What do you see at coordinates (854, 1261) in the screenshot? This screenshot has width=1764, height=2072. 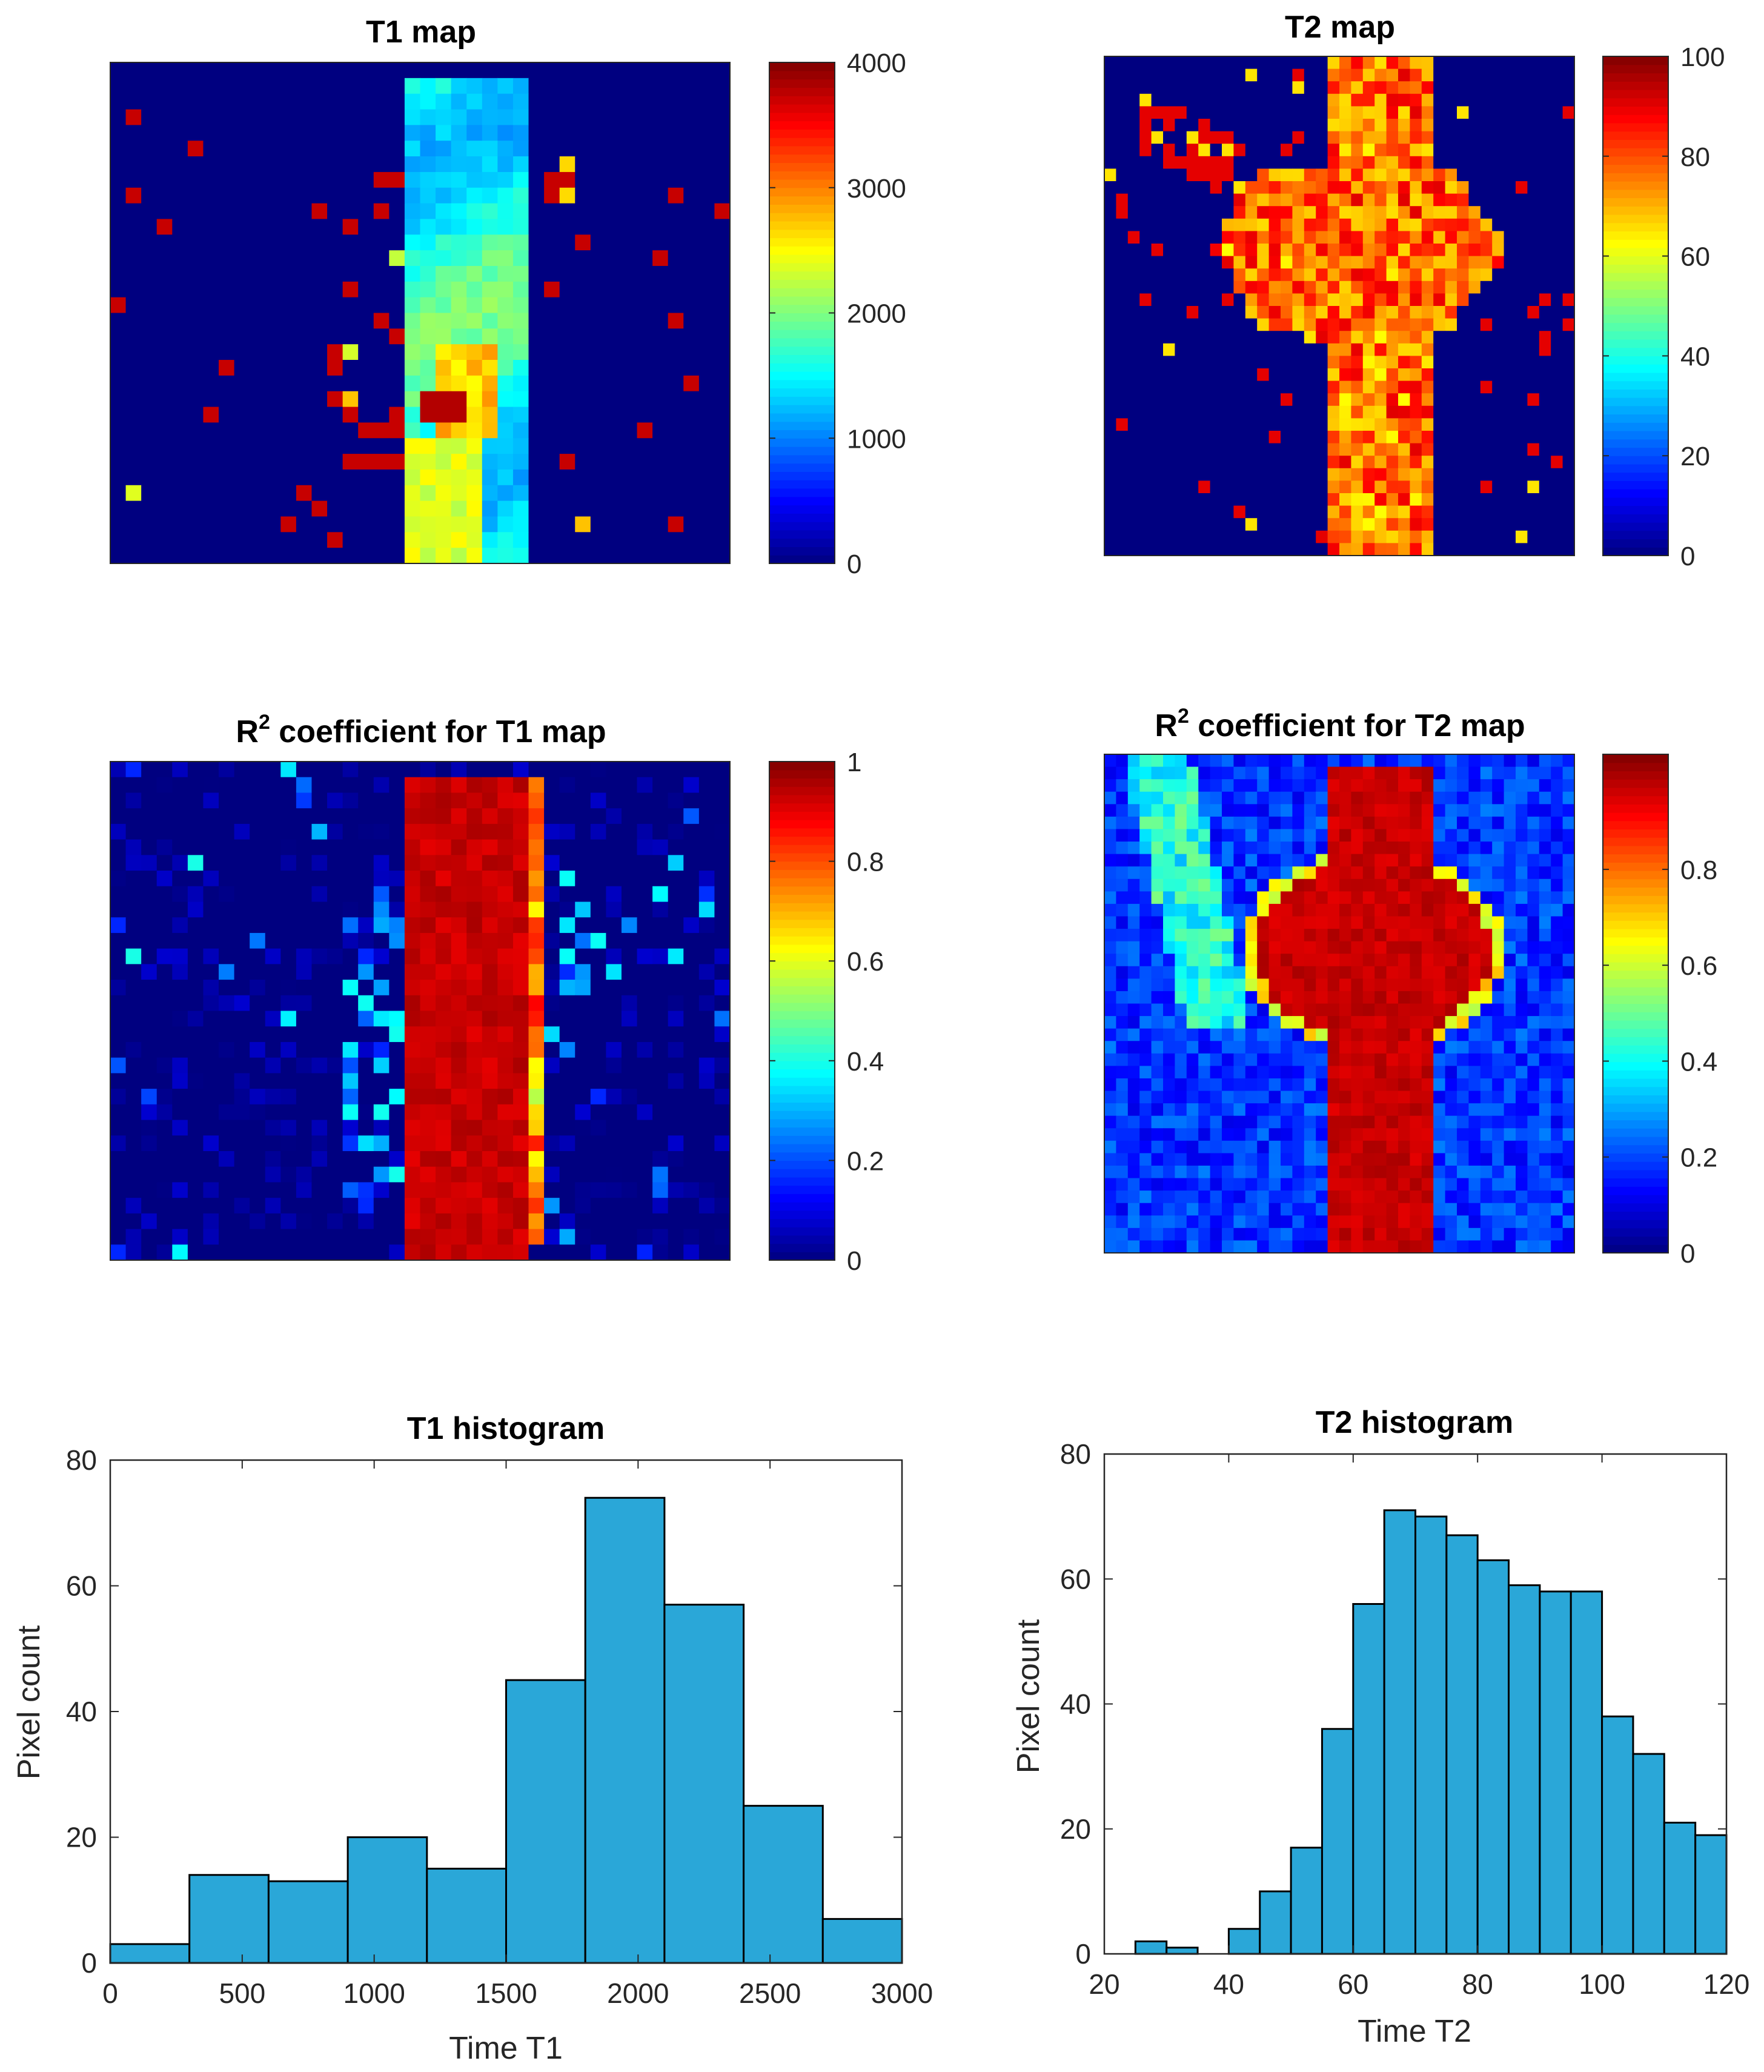 I see `r2t1-cbar-tick-label: 0` at bounding box center [854, 1261].